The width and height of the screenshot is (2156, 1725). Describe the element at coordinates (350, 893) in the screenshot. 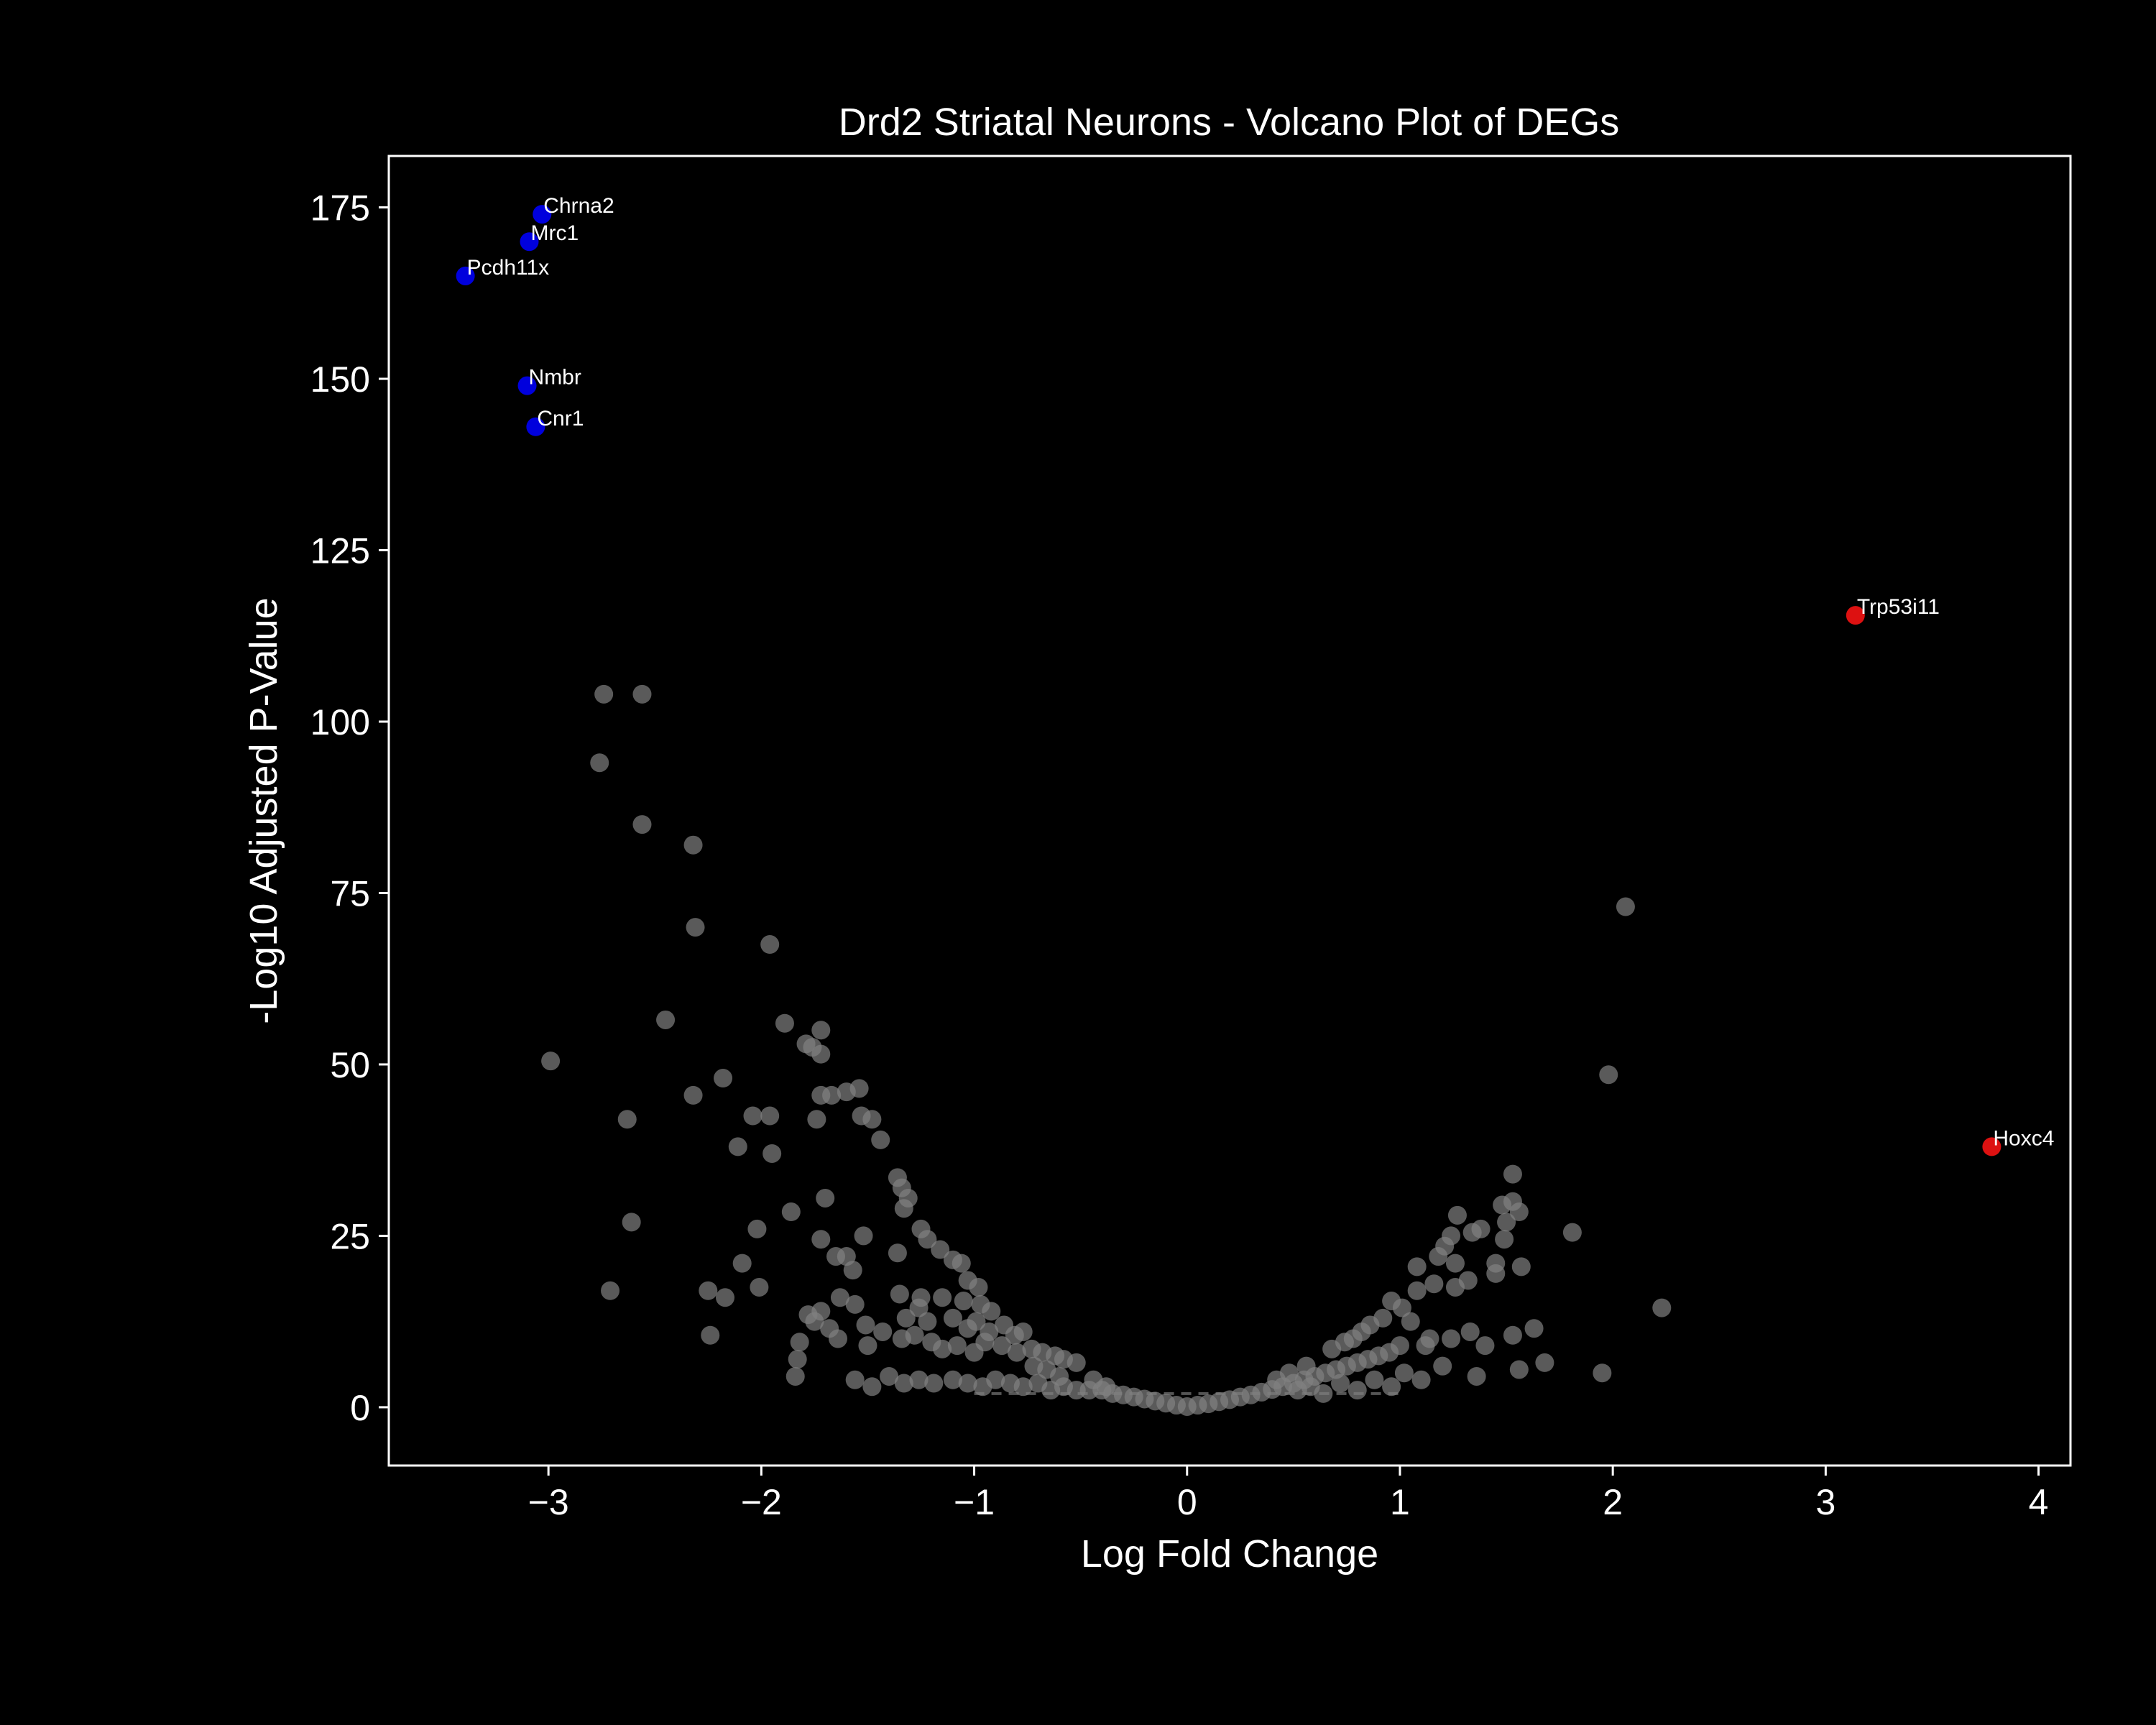

I see `y-tick-label: 75` at that location.